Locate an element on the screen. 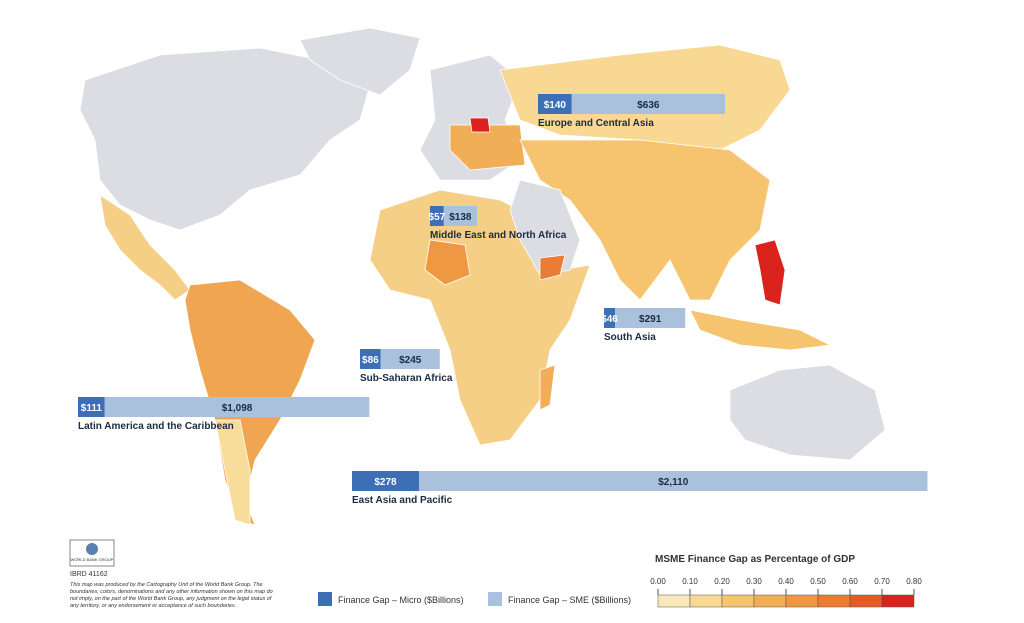 The image size is (1024, 623). sme-value: $138 is located at coordinates (460, 217).